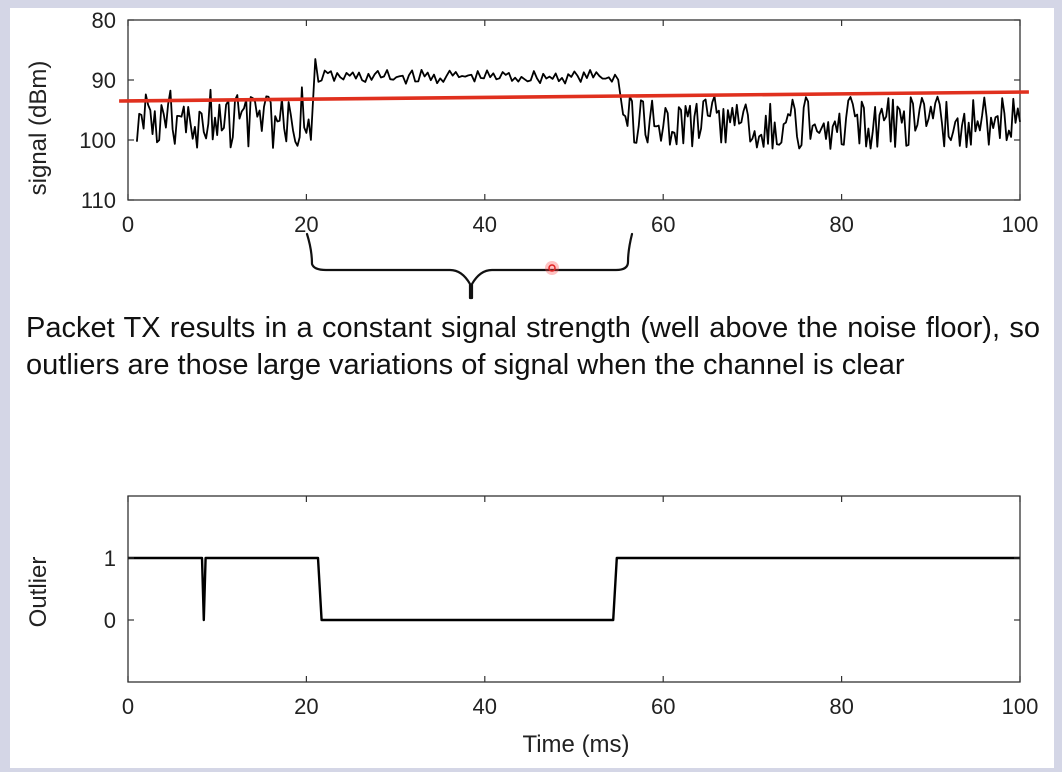 This screenshot has width=1062, height=772. Describe the element at coordinates (1020, 706) in the screenshot. I see `outlier-x-tick-label: 100` at that location.